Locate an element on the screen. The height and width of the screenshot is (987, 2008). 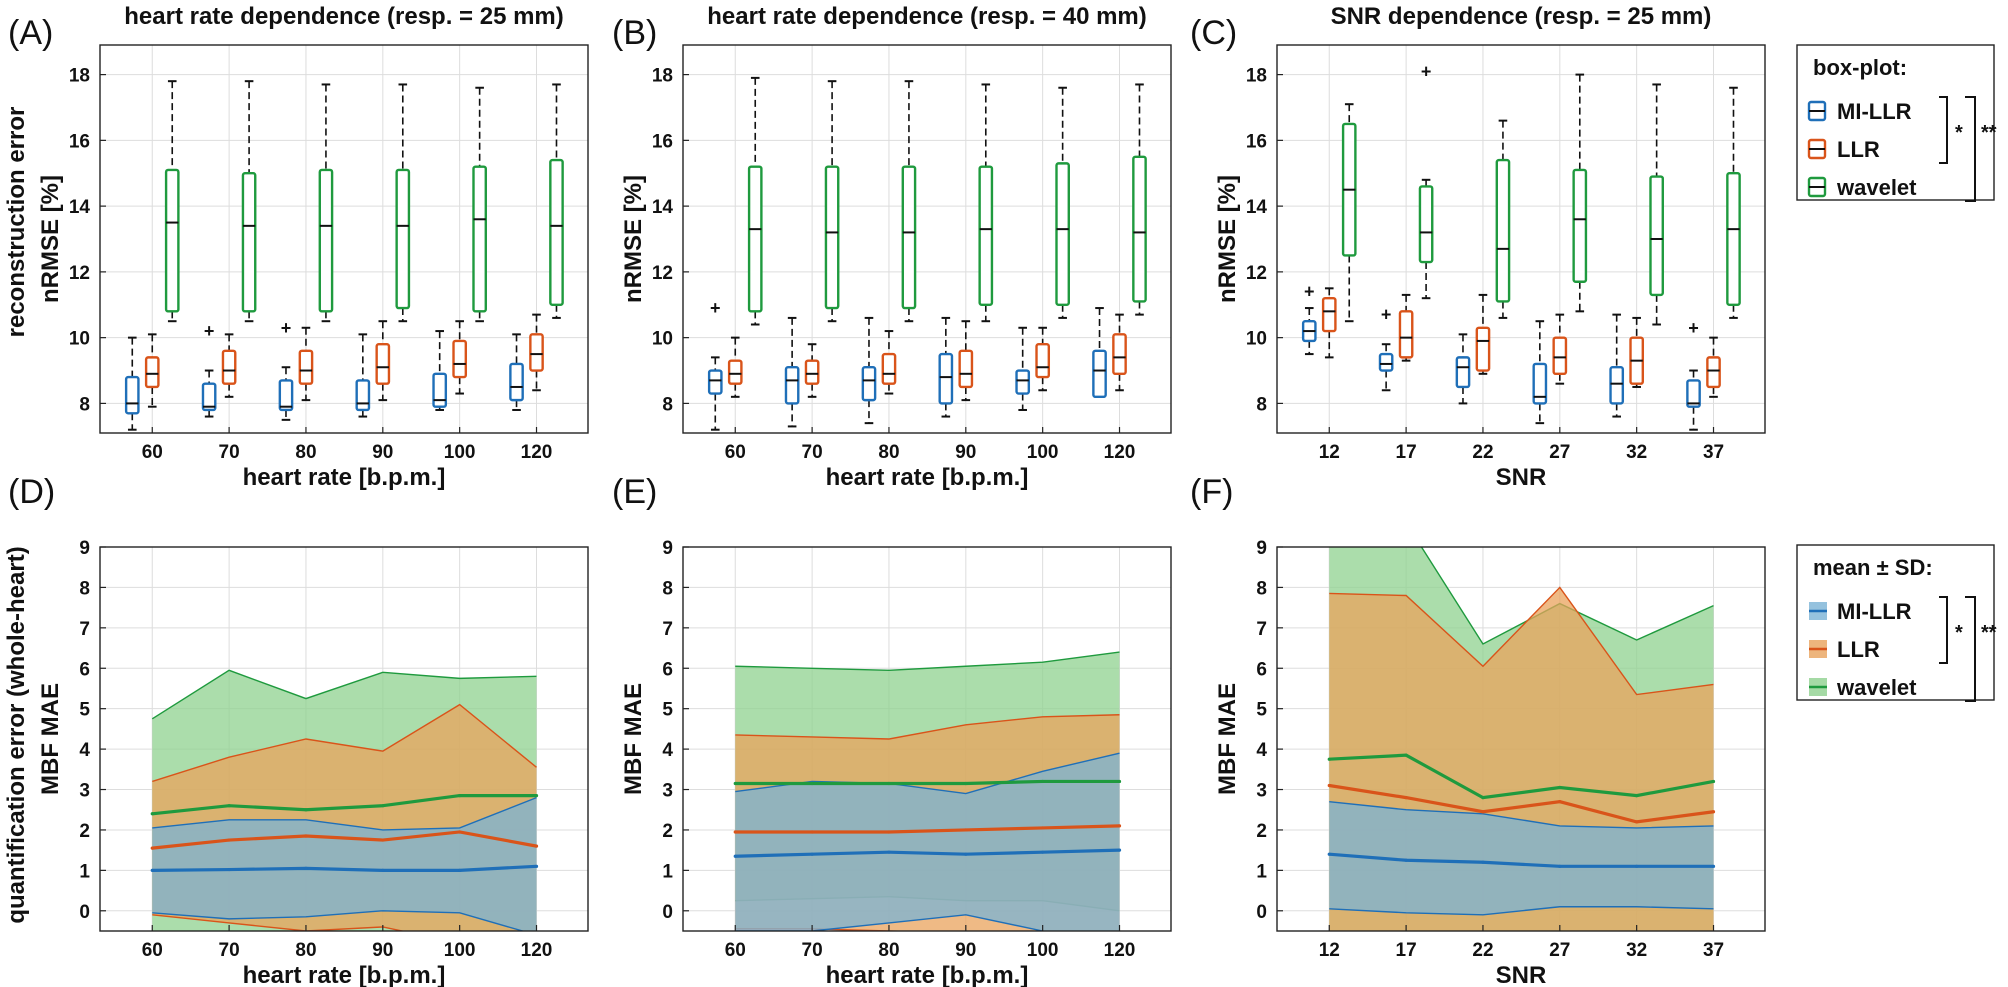
ytick-label: 8 is located at coordinates (667, 588).